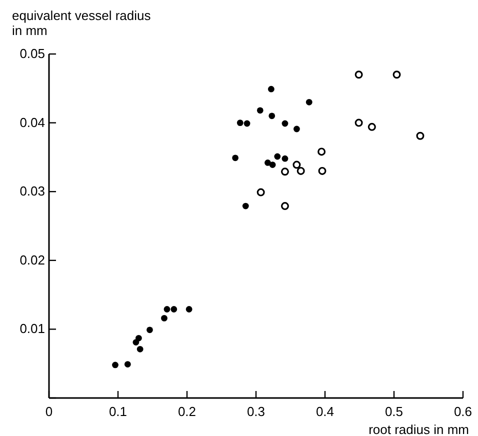 This screenshot has height=436, width=478. Describe the element at coordinates (463, 411) in the screenshot. I see `x-tick-label: 0.6` at that location.